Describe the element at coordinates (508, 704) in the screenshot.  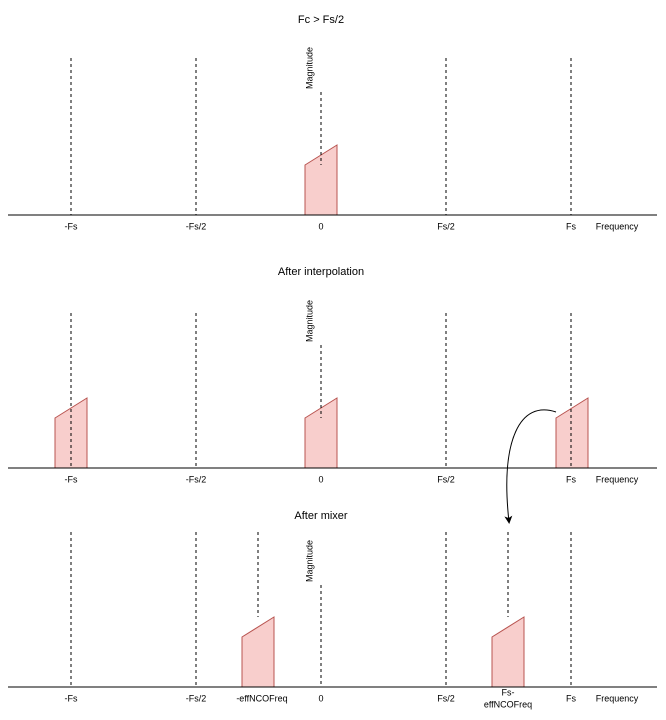
I see `tick-label: effNCOFreq` at that location.